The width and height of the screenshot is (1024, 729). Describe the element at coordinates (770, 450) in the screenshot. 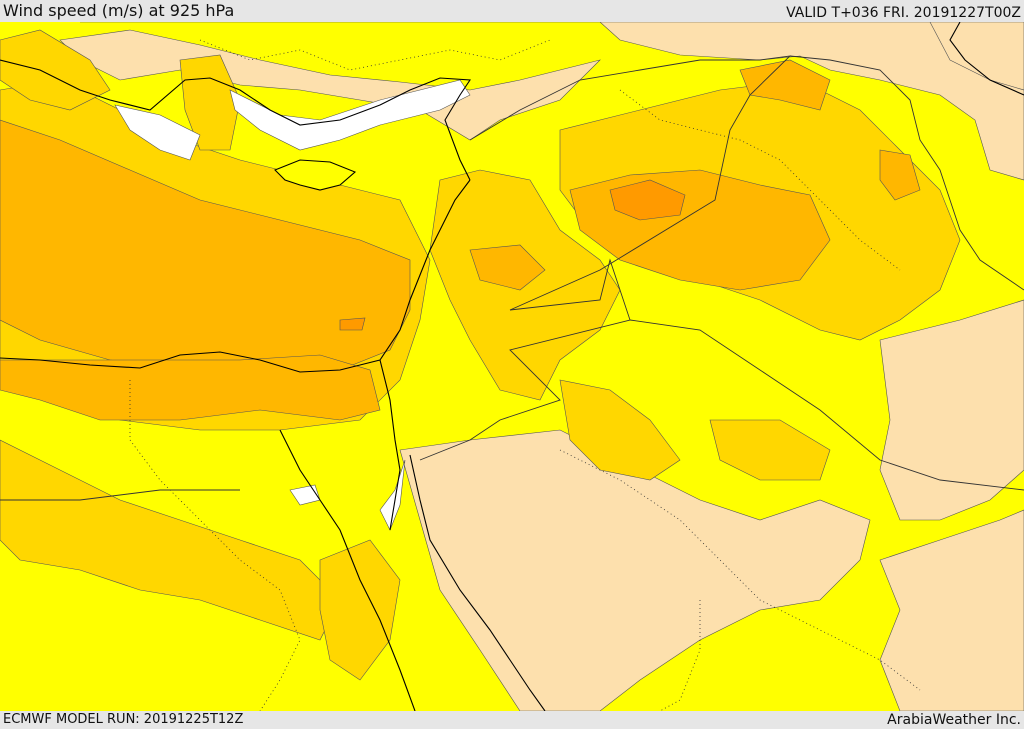

I see `moderate-wind-area-saudi` at that location.